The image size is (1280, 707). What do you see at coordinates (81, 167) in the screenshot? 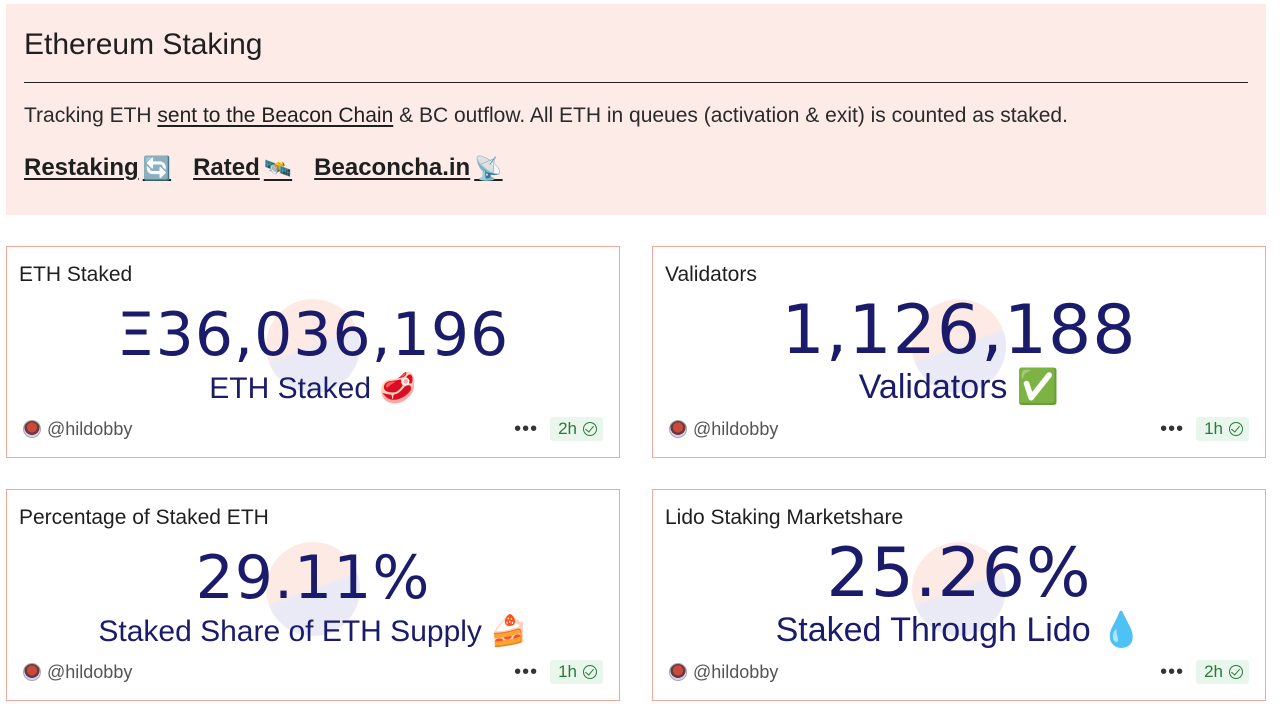
I see `restaking-link-label: Restaking` at bounding box center [81, 167].